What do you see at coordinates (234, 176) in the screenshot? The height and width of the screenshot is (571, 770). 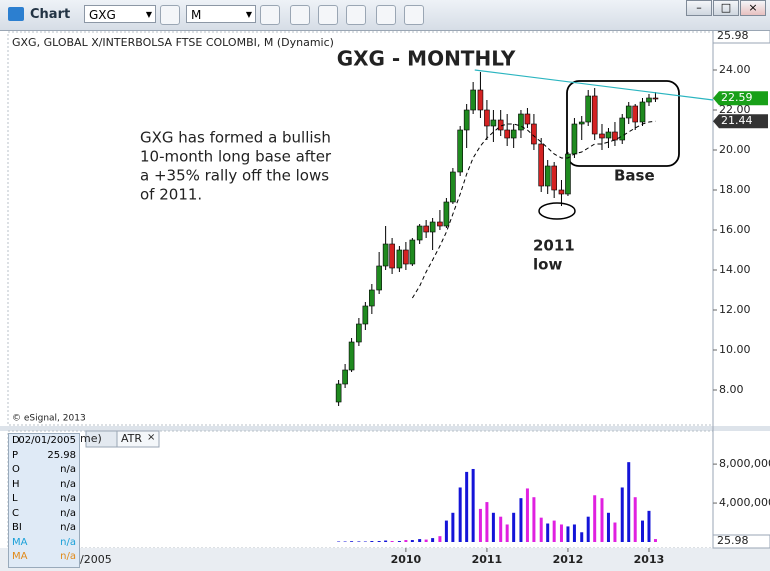 I see `note-line: a +35% rally off the lows` at bounding box center [234, 176].